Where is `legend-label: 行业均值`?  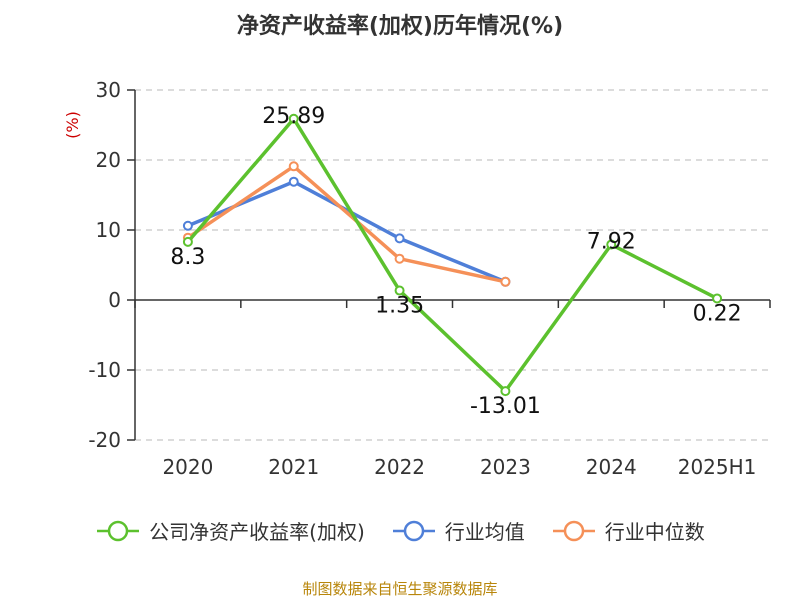
legend-label: 行业均值 is located at coordinates (484, 532).